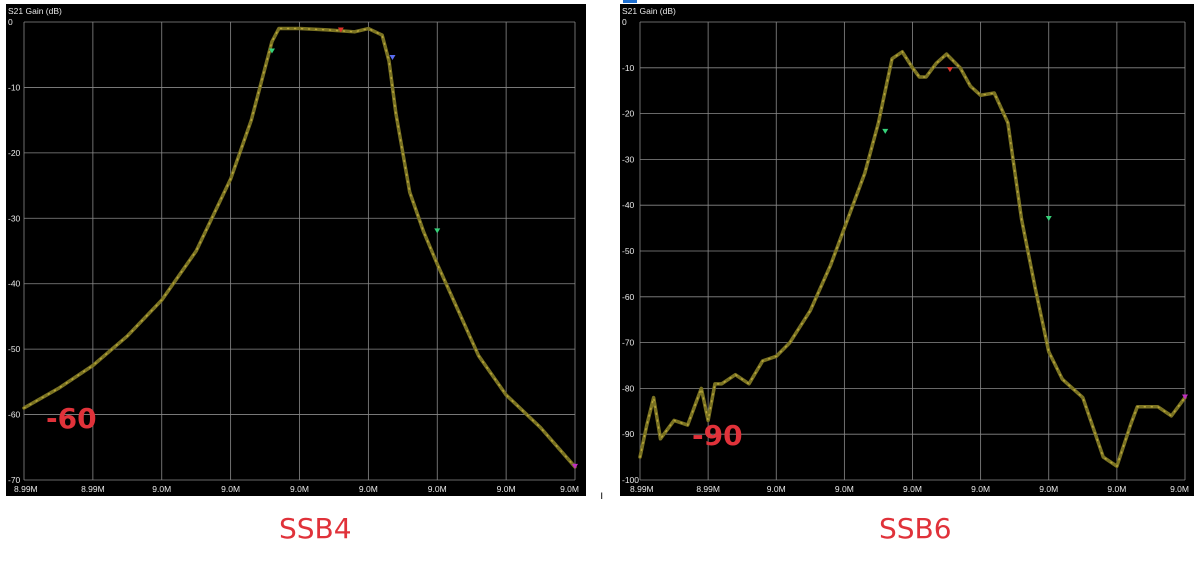  What do you see at coordinates (630, 1) in the screenshot?
I see `window-accent-bar` at bounding box center [630, 1].